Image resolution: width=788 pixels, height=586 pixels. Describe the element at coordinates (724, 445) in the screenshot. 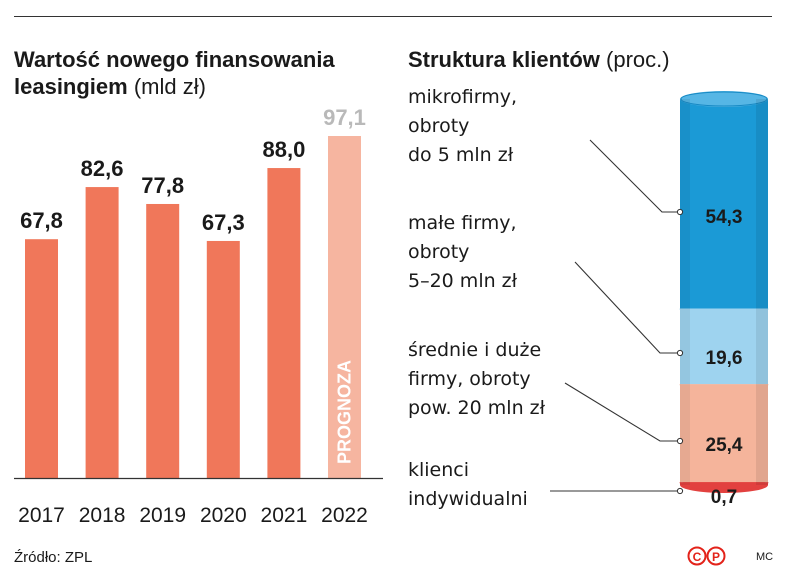

I see `segment-value-label-3: 25,4` at that location.